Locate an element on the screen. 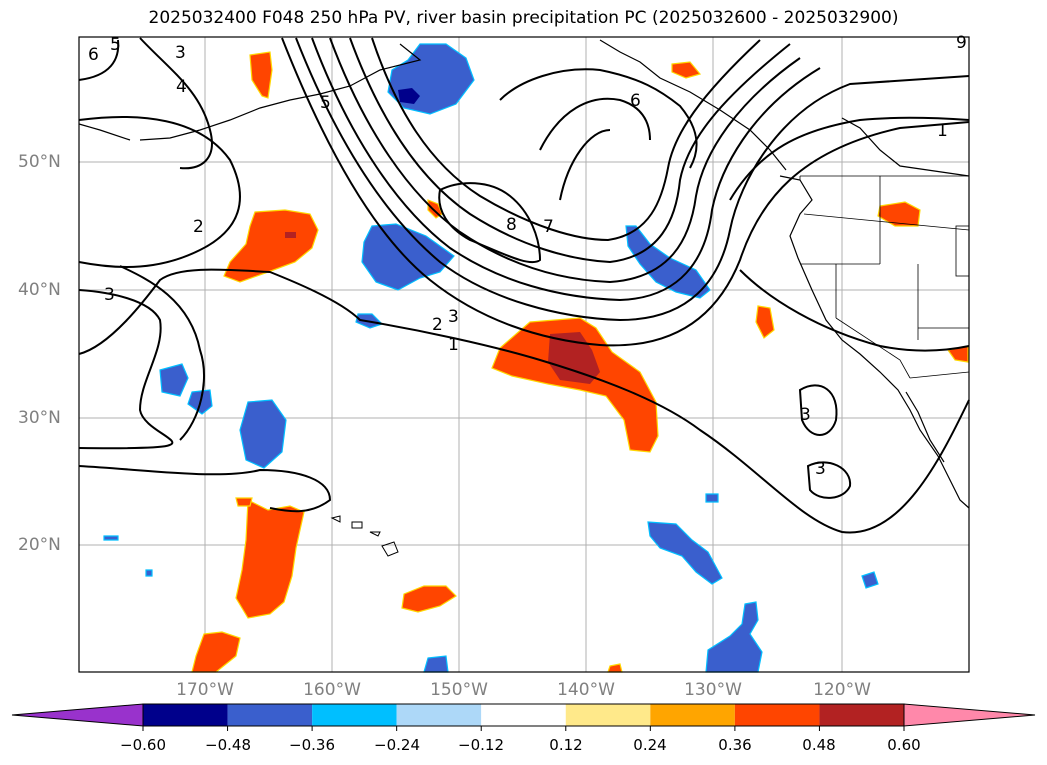 The width and height of the screenshot is (1047, 765). contour-label-2b: 2 is located at coordinates (437, 325).